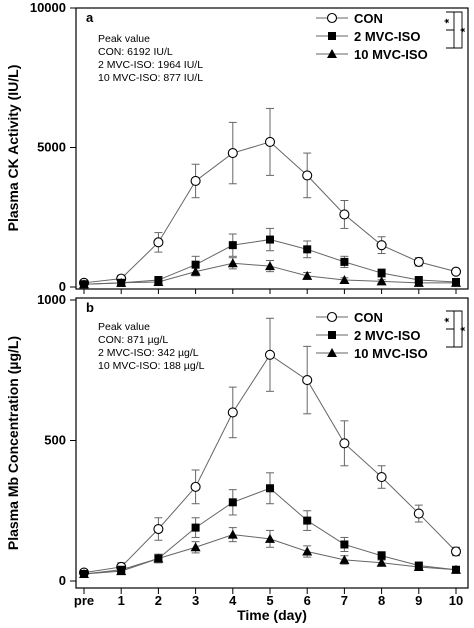  Describe the element at coordinates (150, 78) in the screenshot. I see `note-line-a-3: 10 MVC-ISO: 877 IU/L` at that location.